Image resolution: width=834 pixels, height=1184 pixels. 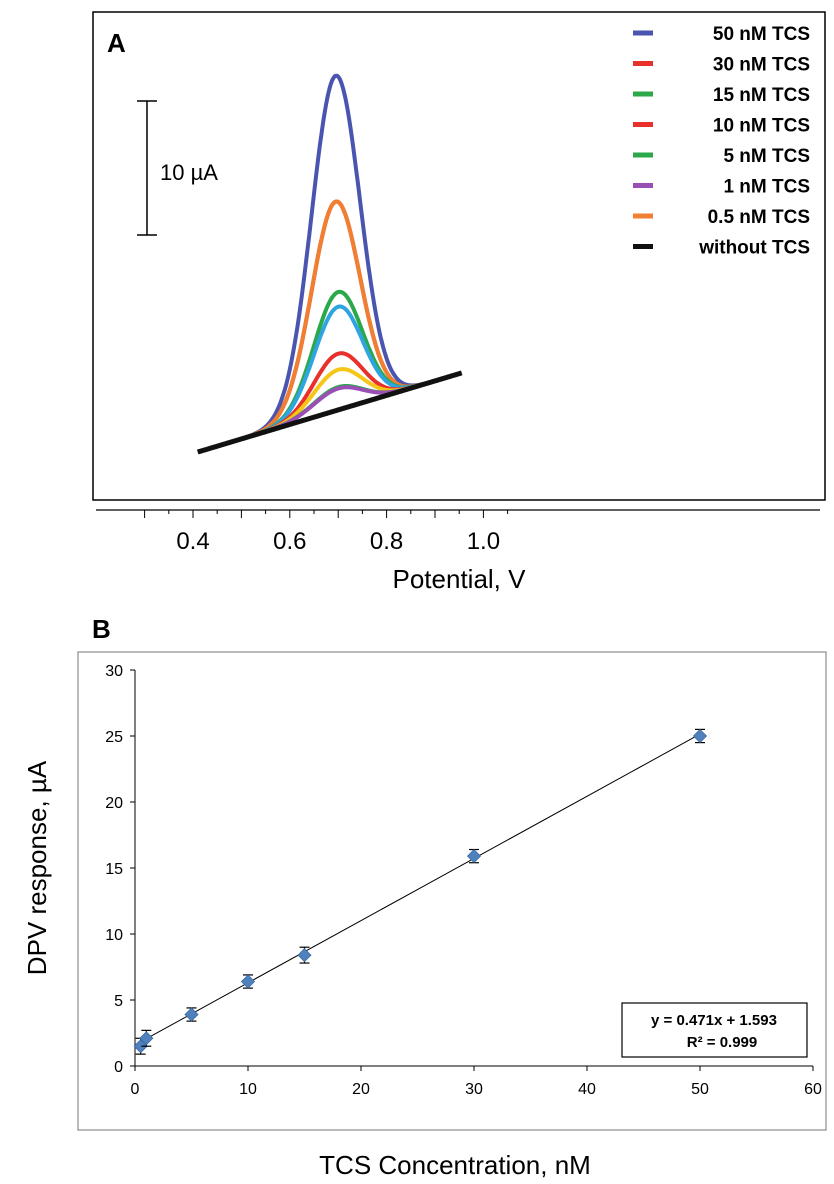 I want to click on panel-b-x-ticks: 0 10 20 30 40 50 60, so click(x=476, y=1082).